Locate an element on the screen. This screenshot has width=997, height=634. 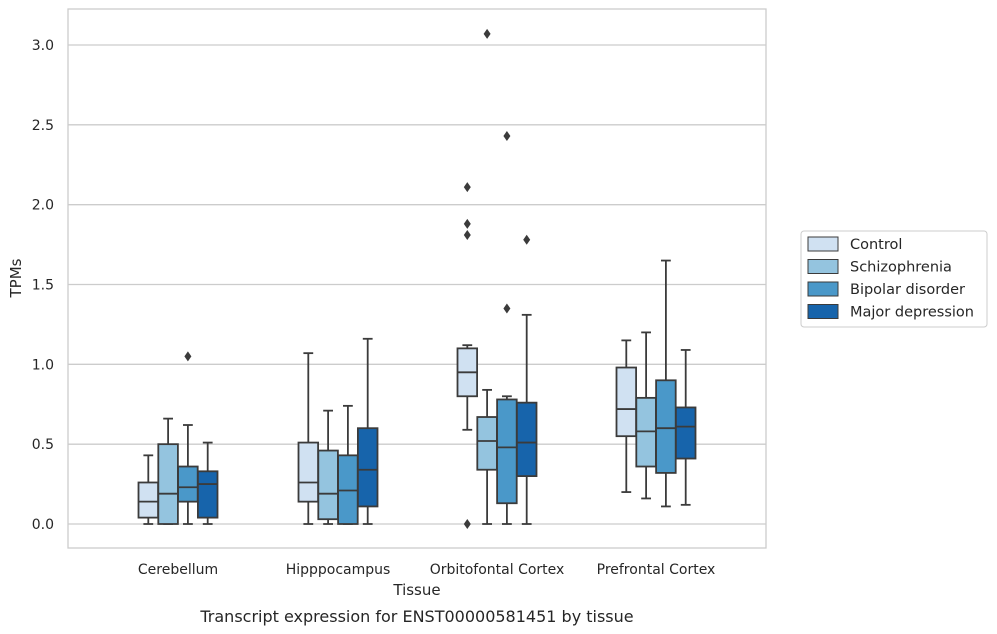
legend-label: Major depression is located at coordinates (912, 313).